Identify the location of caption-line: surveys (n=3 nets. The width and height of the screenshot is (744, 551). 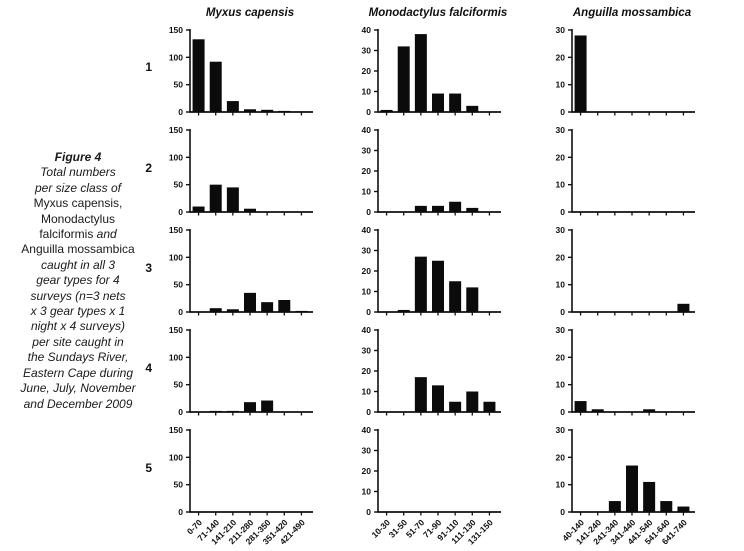
(78, 296).